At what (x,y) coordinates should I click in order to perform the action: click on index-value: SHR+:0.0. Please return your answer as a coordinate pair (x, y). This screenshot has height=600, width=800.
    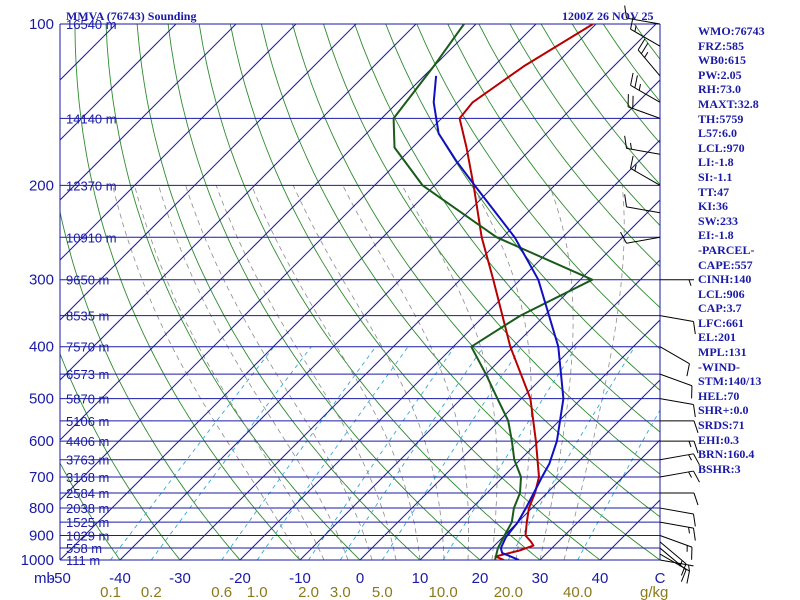
    Looking at the image, I should click on (723, 410).